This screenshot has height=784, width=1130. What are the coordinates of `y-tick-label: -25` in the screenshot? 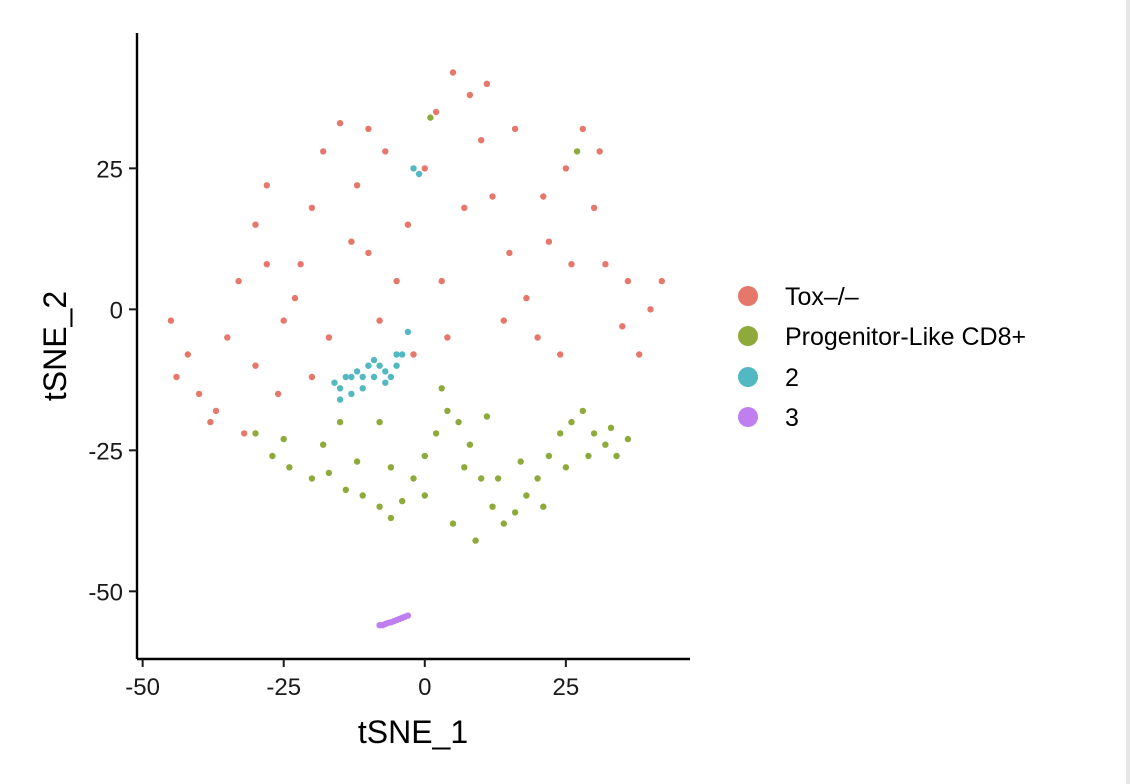 It's located at (105, 451).